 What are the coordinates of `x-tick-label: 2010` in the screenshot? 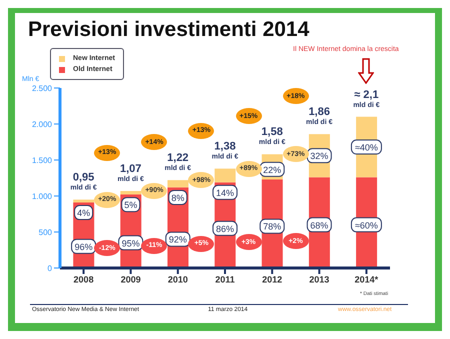 It's located at (178, 279).